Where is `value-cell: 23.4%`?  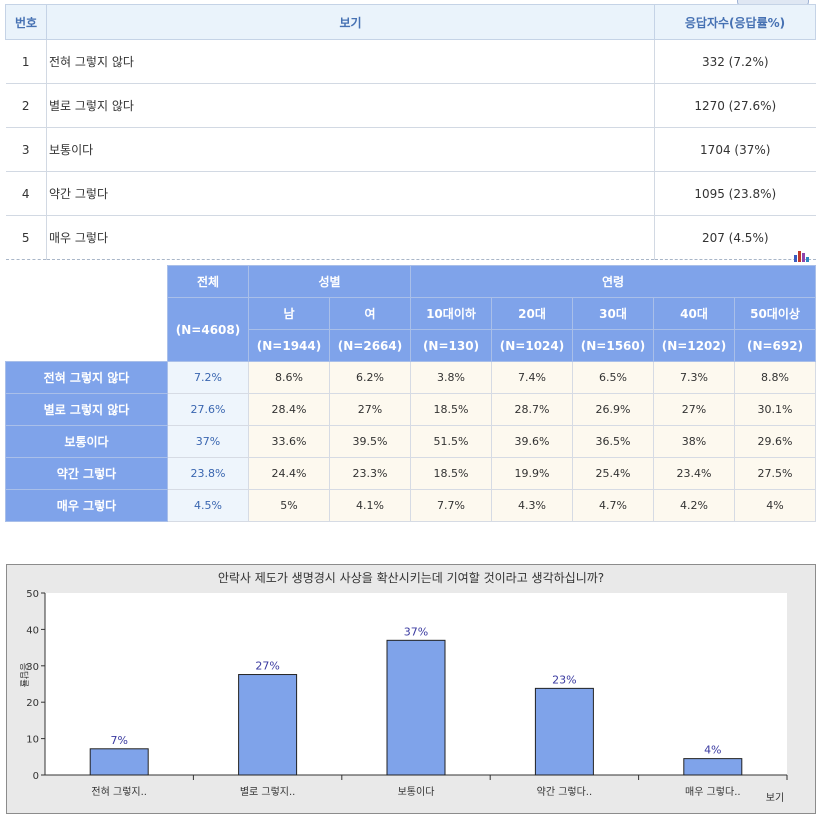 value-cell: 23.4% is located at coordinates (694, 473).